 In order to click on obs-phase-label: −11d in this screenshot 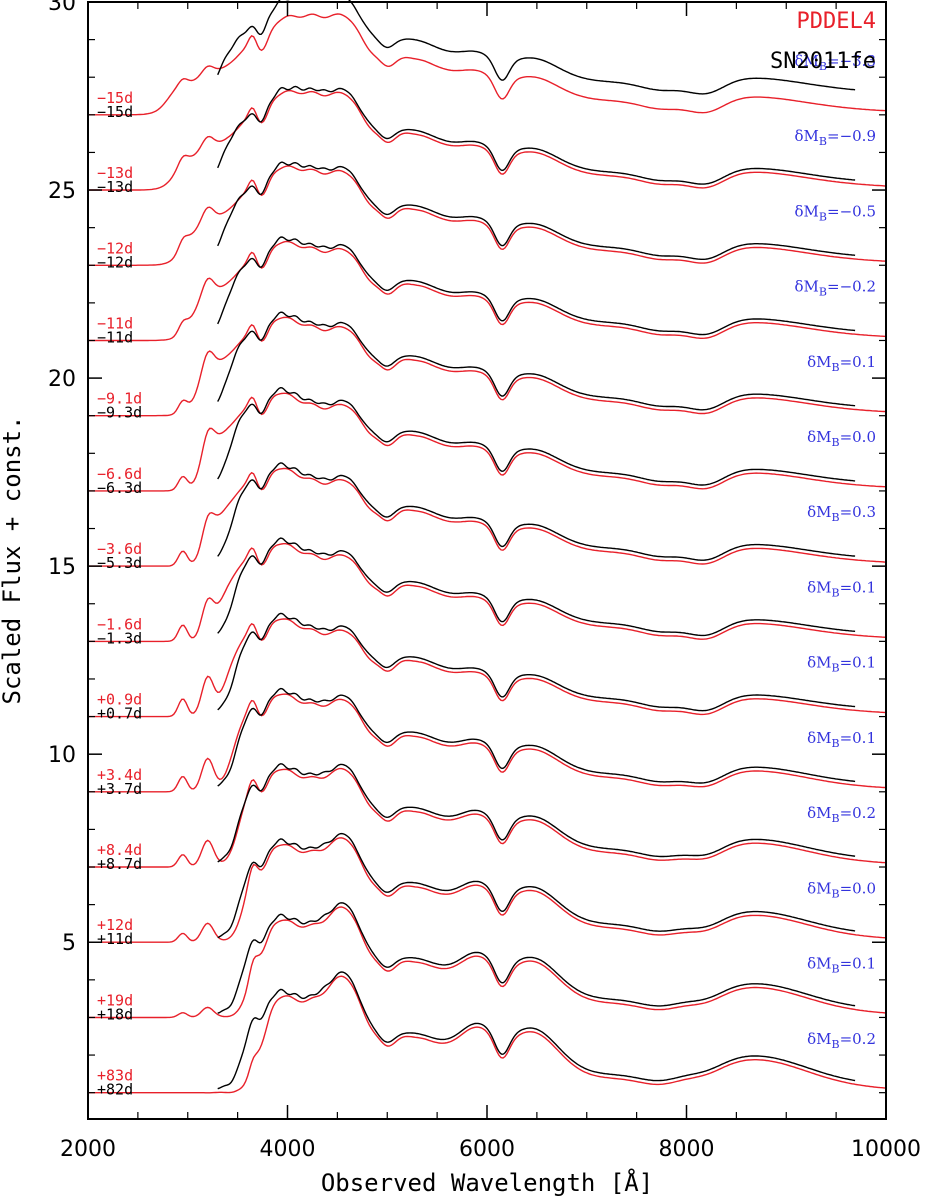, I will do `click(115, 337)`.